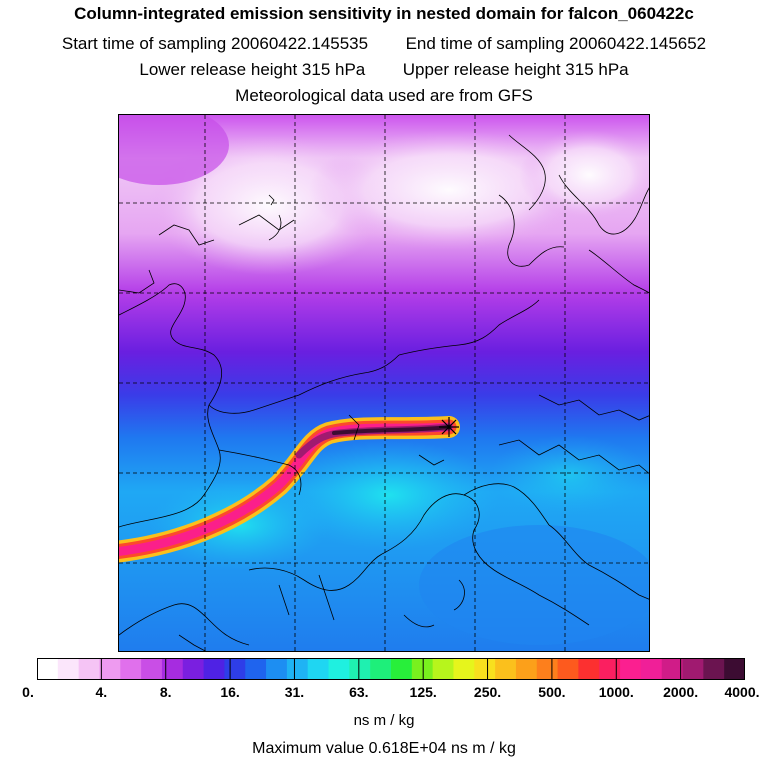 This screenshot has height=768, width=768. Describe the element at coordinates (616, 692) in the screenshot. I see `colorbar-tick-label: 1000.` at that location.